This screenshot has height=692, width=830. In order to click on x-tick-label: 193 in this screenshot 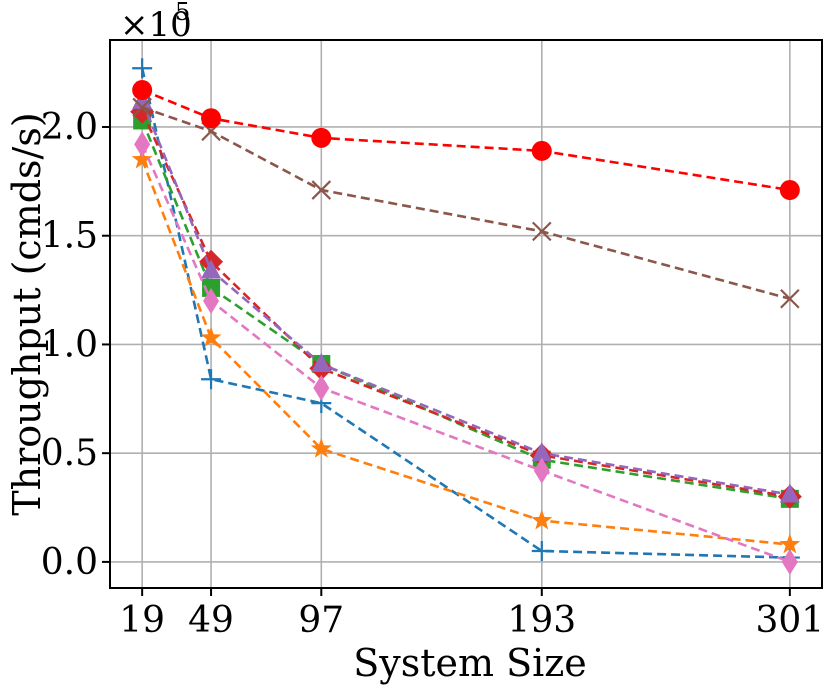, I will do `click(541, 620)`.